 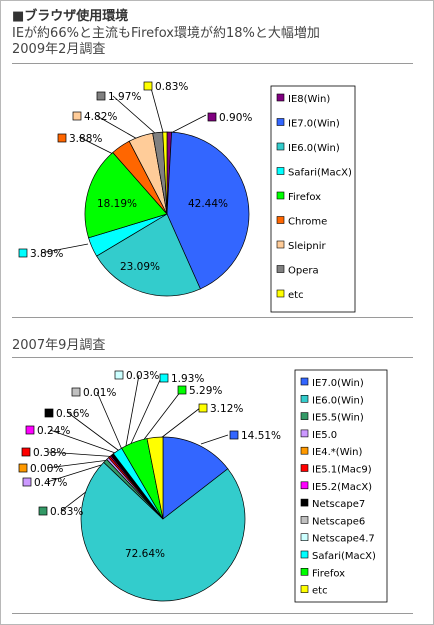 I want to click on label-swatch-firefox, so click(x=182, y=390).